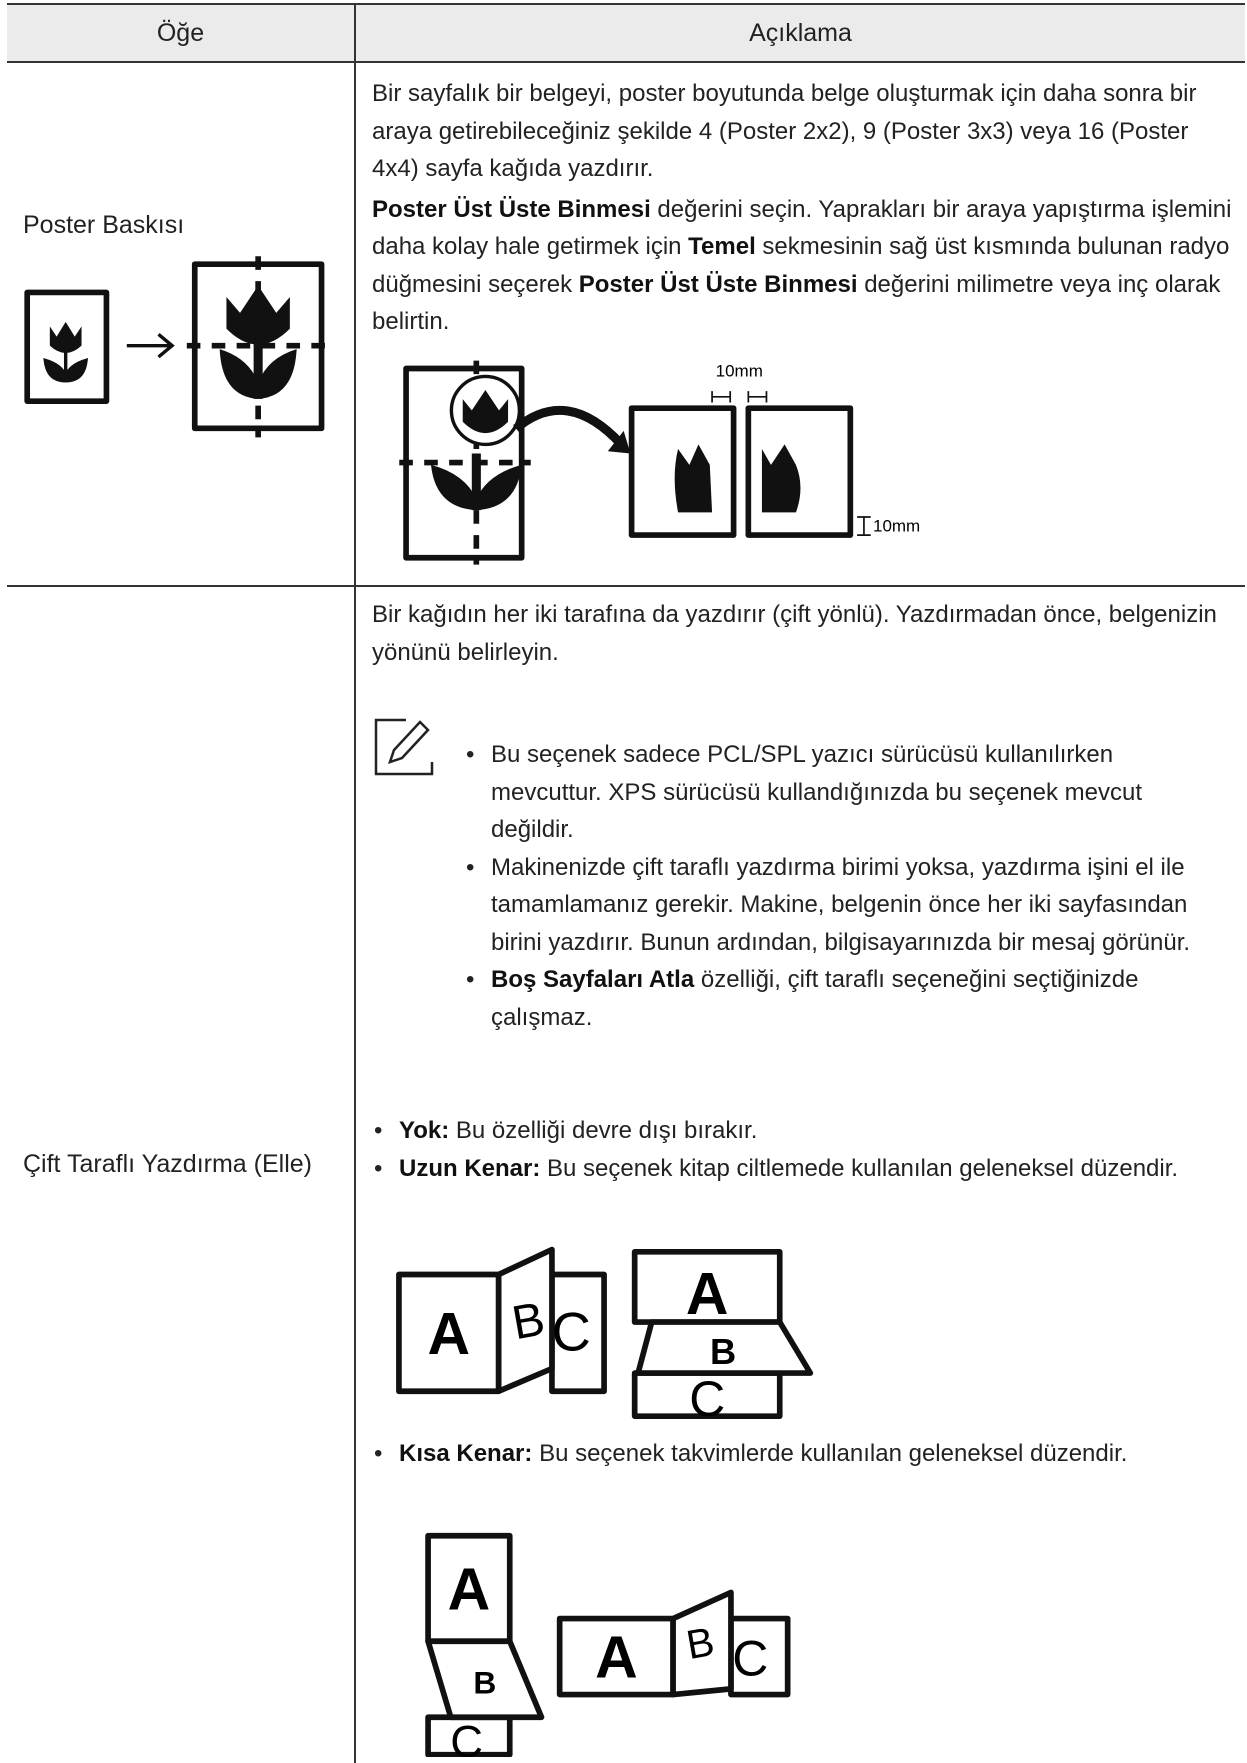 The height and width of the screenshot is (1763, 1247). I want to click on header-cell: Açıklama, so click(800, 33).